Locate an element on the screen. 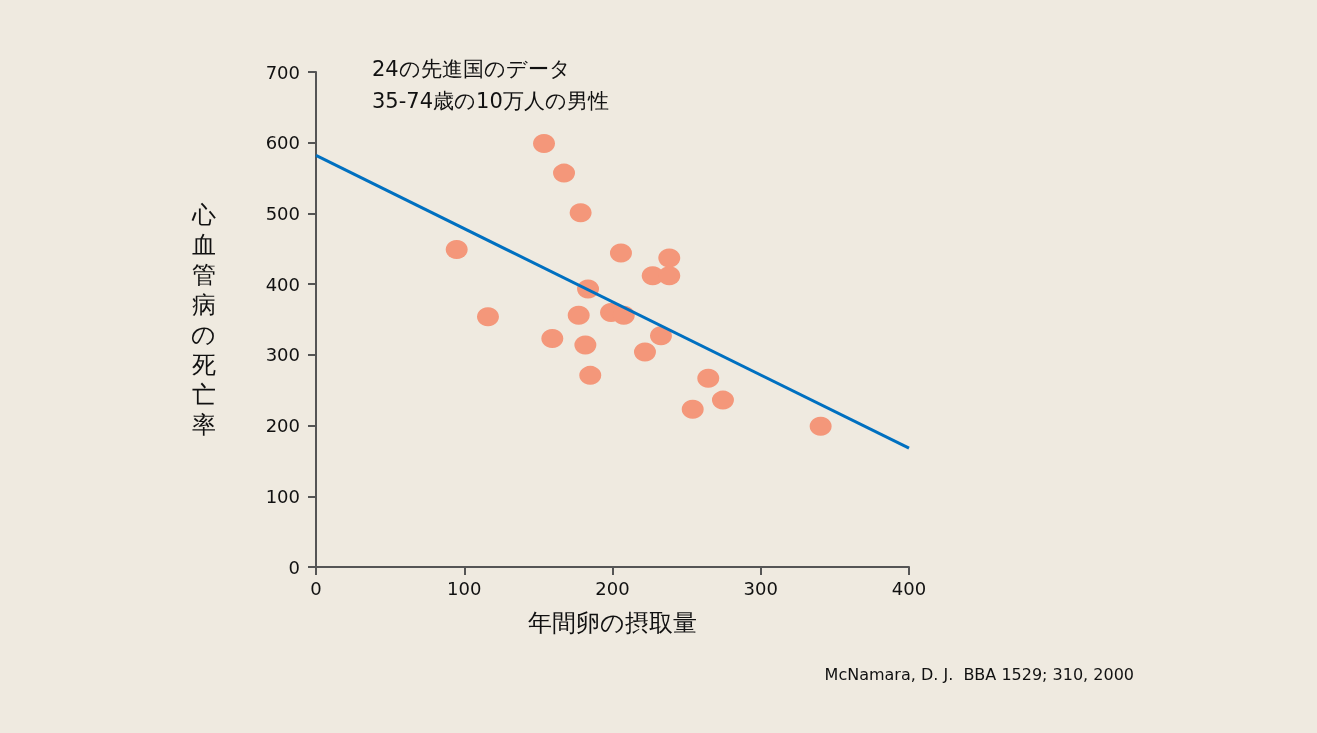 This screenshot has height=733, width=1317. y-tick-label: 400 is located at coordinates (282, 284).